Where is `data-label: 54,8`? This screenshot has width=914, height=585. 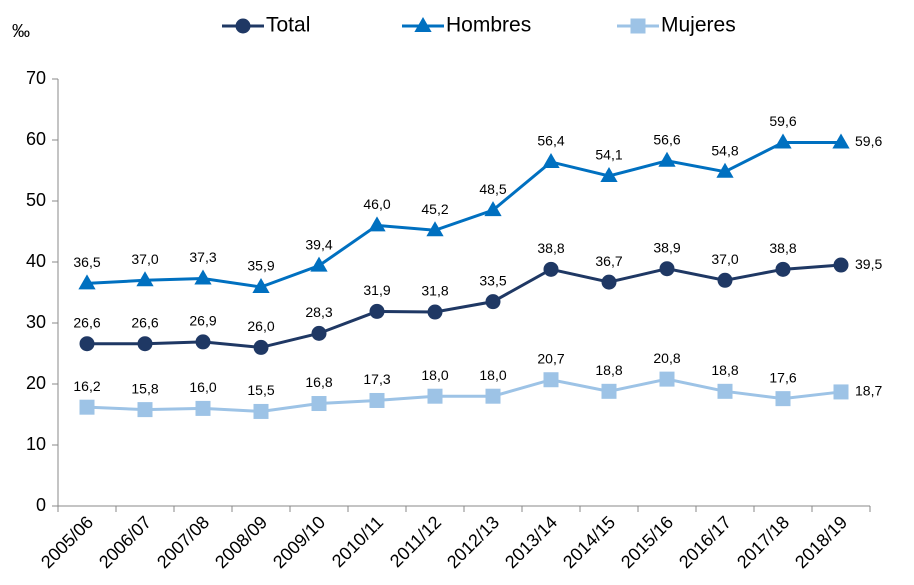
data-label: 54,8 is located at coordinates (724, 150).